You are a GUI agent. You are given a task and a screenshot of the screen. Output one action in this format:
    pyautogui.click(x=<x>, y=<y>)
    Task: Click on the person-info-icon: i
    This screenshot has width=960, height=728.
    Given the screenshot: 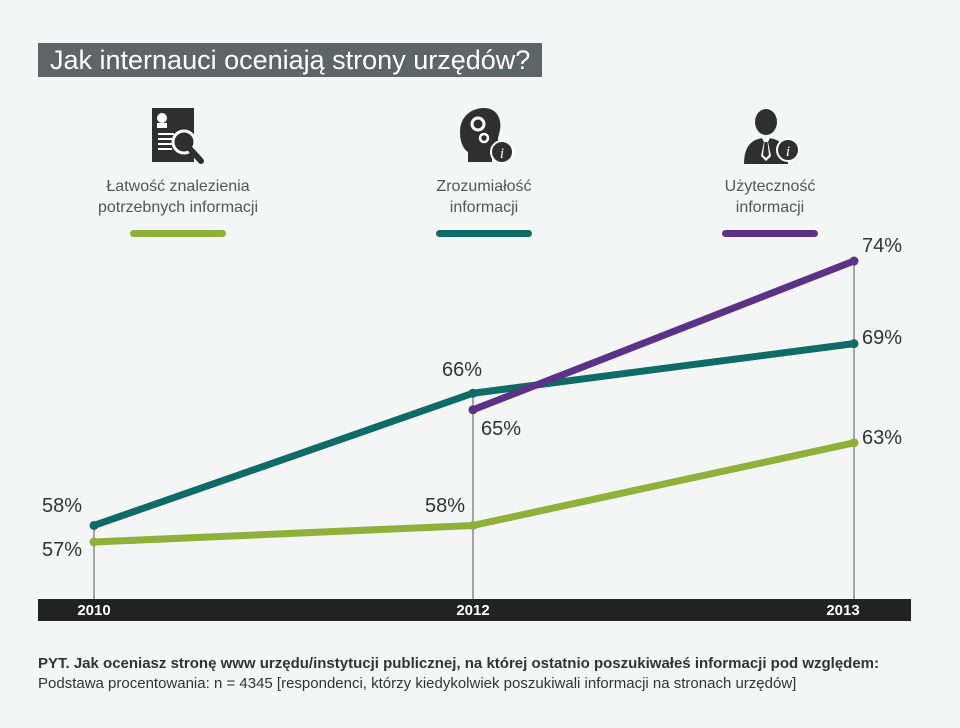 What is the action you would take?
    pyautogui.click(x=772, y=136)
    